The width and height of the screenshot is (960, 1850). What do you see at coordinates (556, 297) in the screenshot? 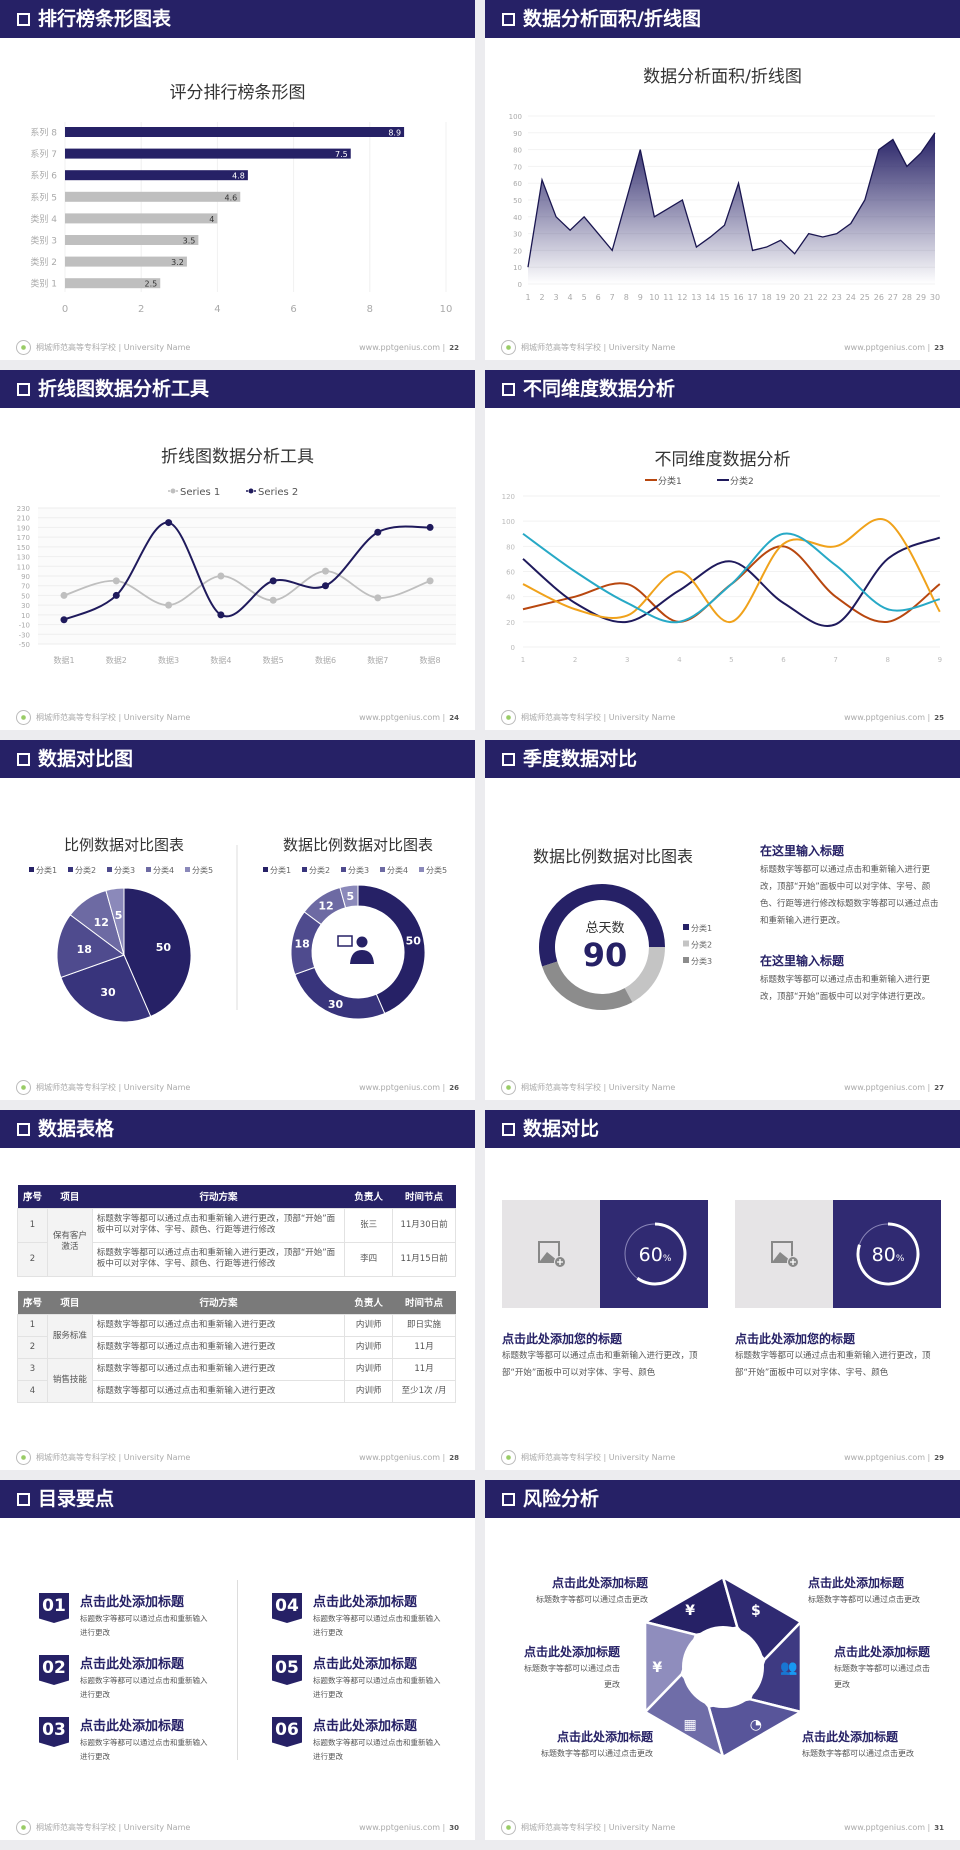
I see `x-tick-label: 3` at bounding box center [556, 297].